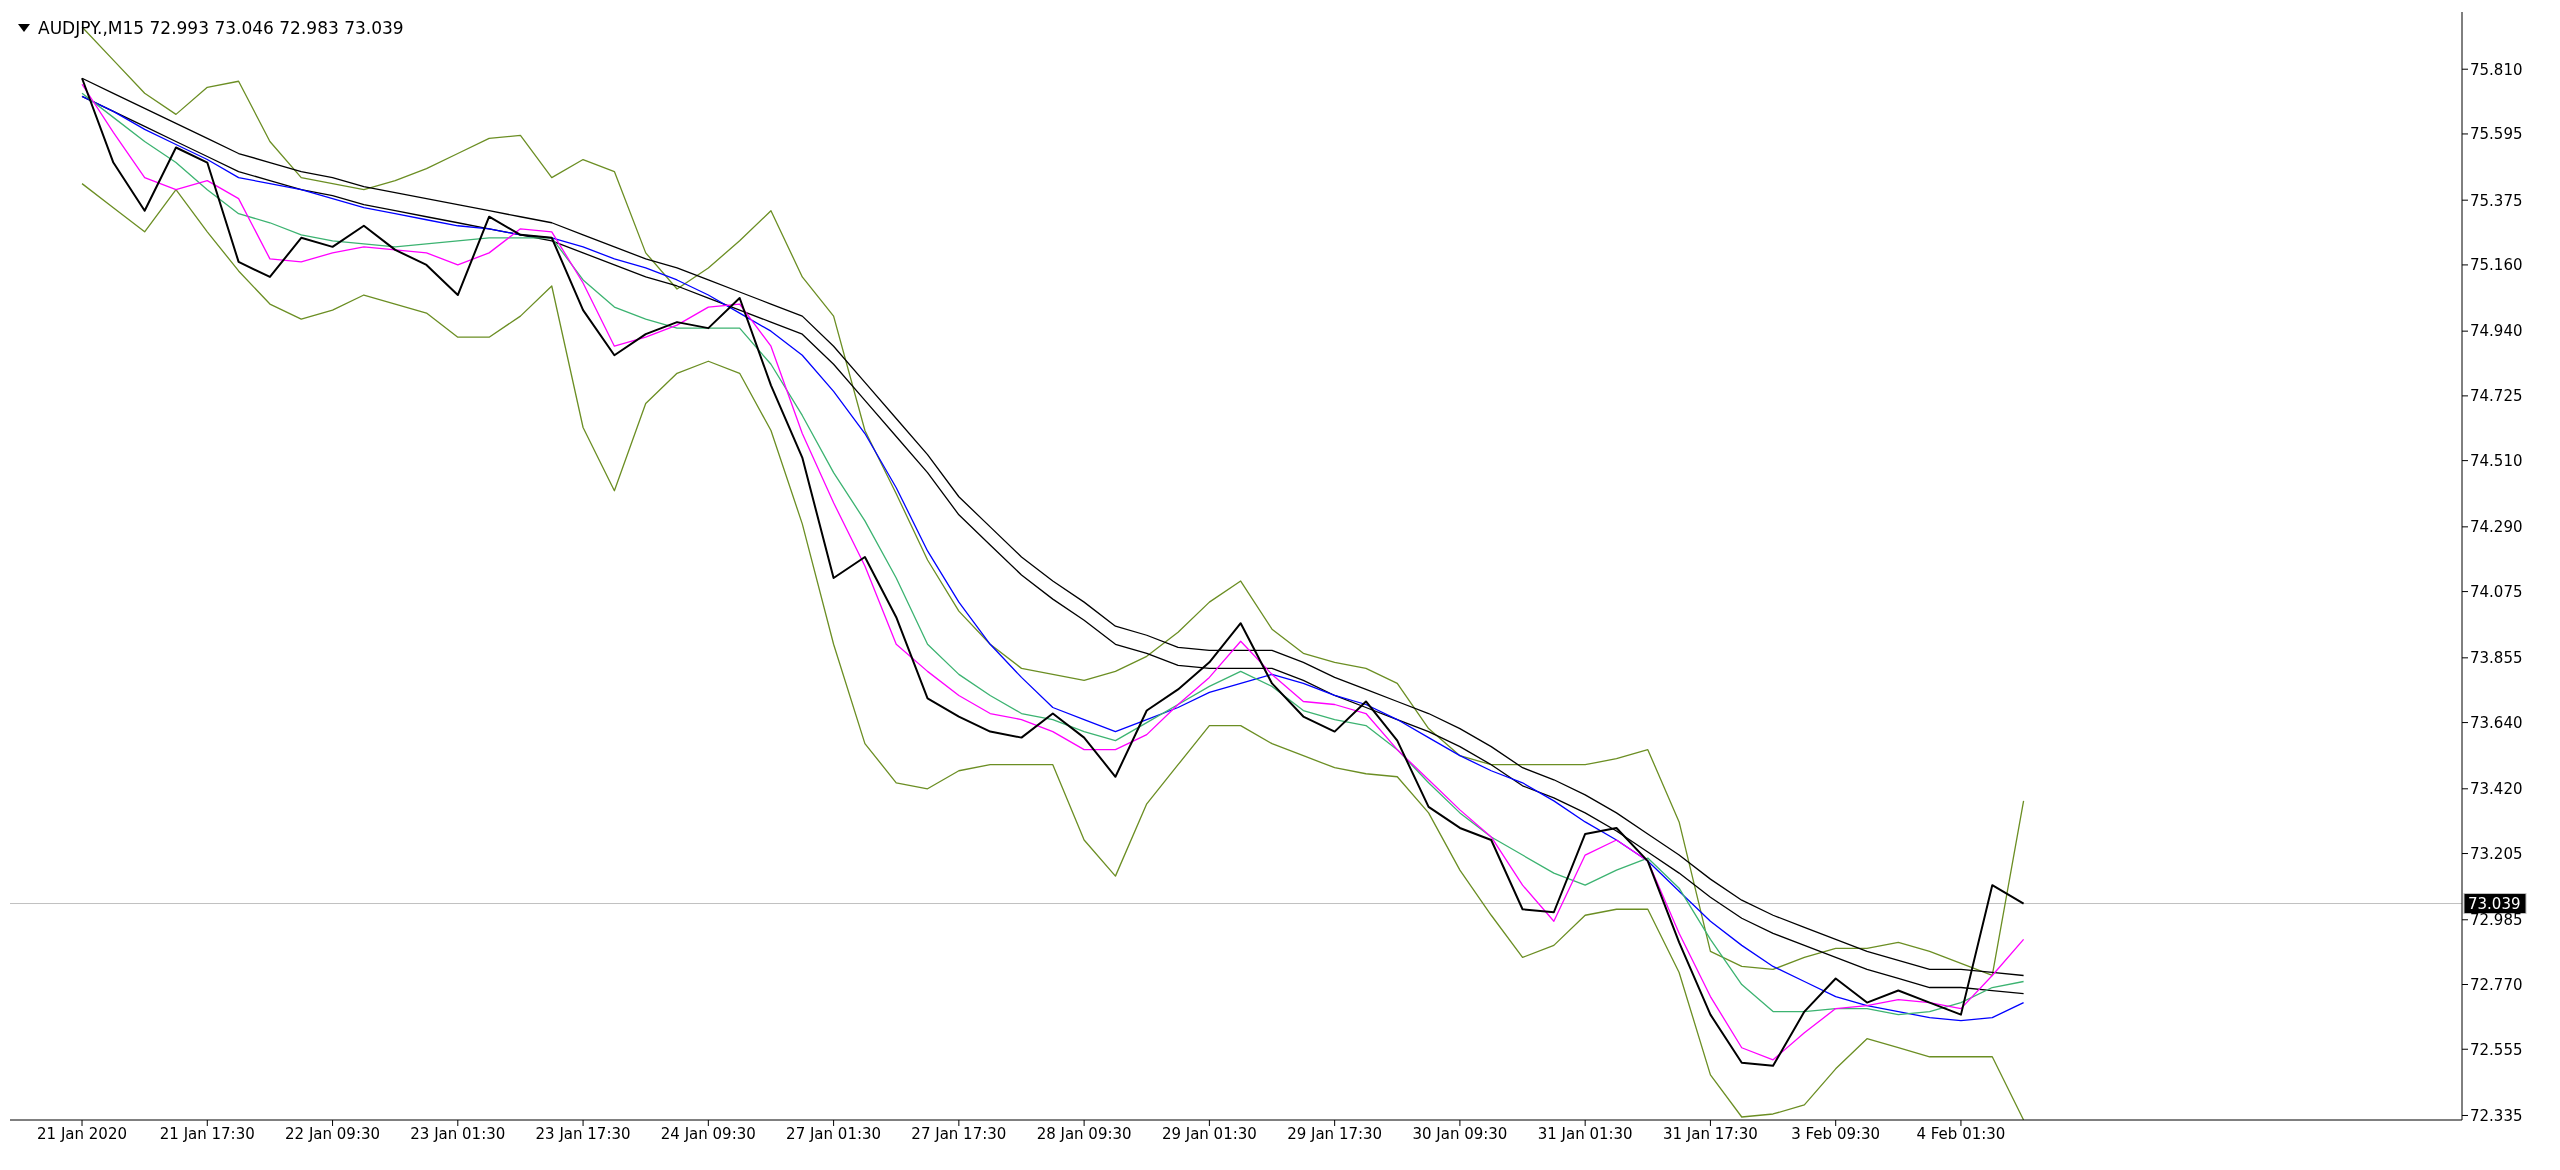 This screenshot has width=2560, height=1170. Describe the element at coordinates (1335, 1133) in the screenshot. I see `x-tick-label: 29 Jan 17:30` at that location.